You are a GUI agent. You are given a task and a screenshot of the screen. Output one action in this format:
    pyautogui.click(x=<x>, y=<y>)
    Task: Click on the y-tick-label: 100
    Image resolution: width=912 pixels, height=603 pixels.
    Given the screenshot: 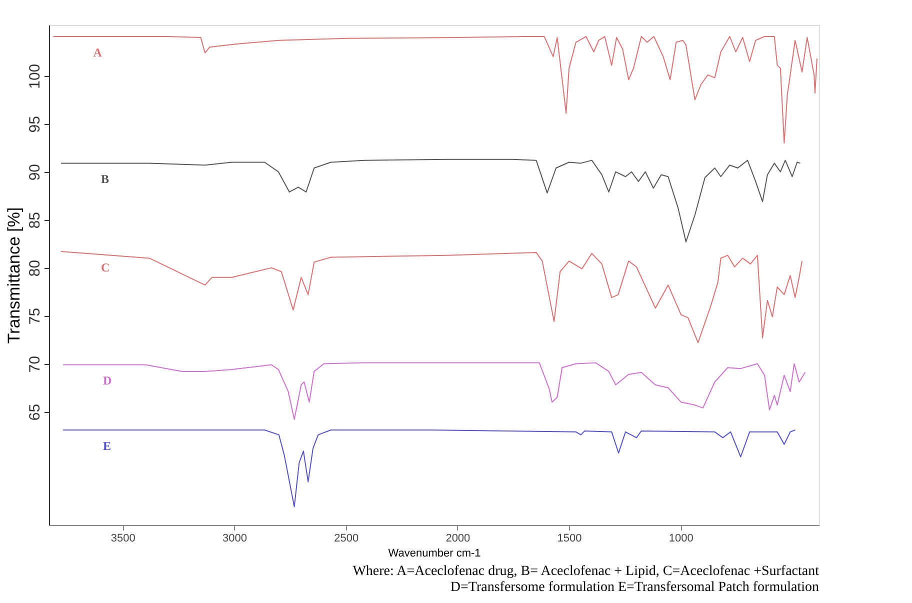 What is the action you would take?
    pyautogui.click(x=35, y=76)
    